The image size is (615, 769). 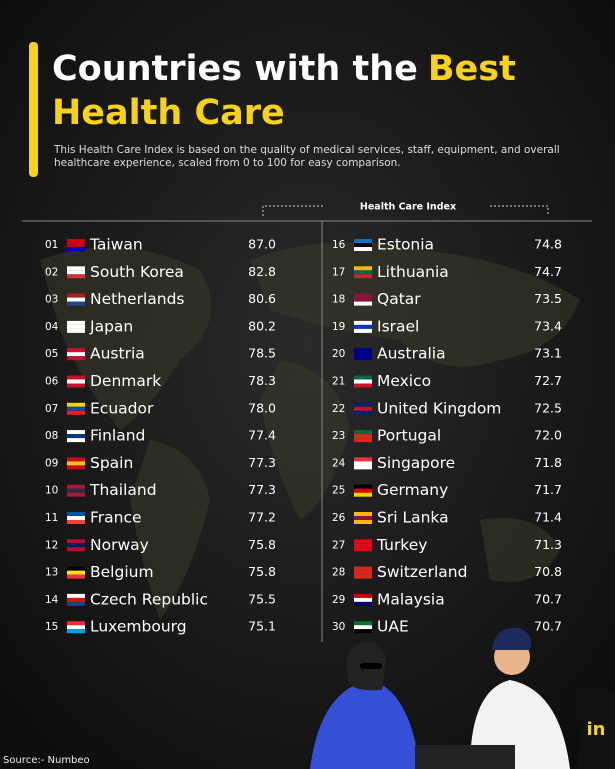 What do you see at coordinates (122, 572) in the screenshot?
I see `country: Belgium` at bounding box center [122, 572].